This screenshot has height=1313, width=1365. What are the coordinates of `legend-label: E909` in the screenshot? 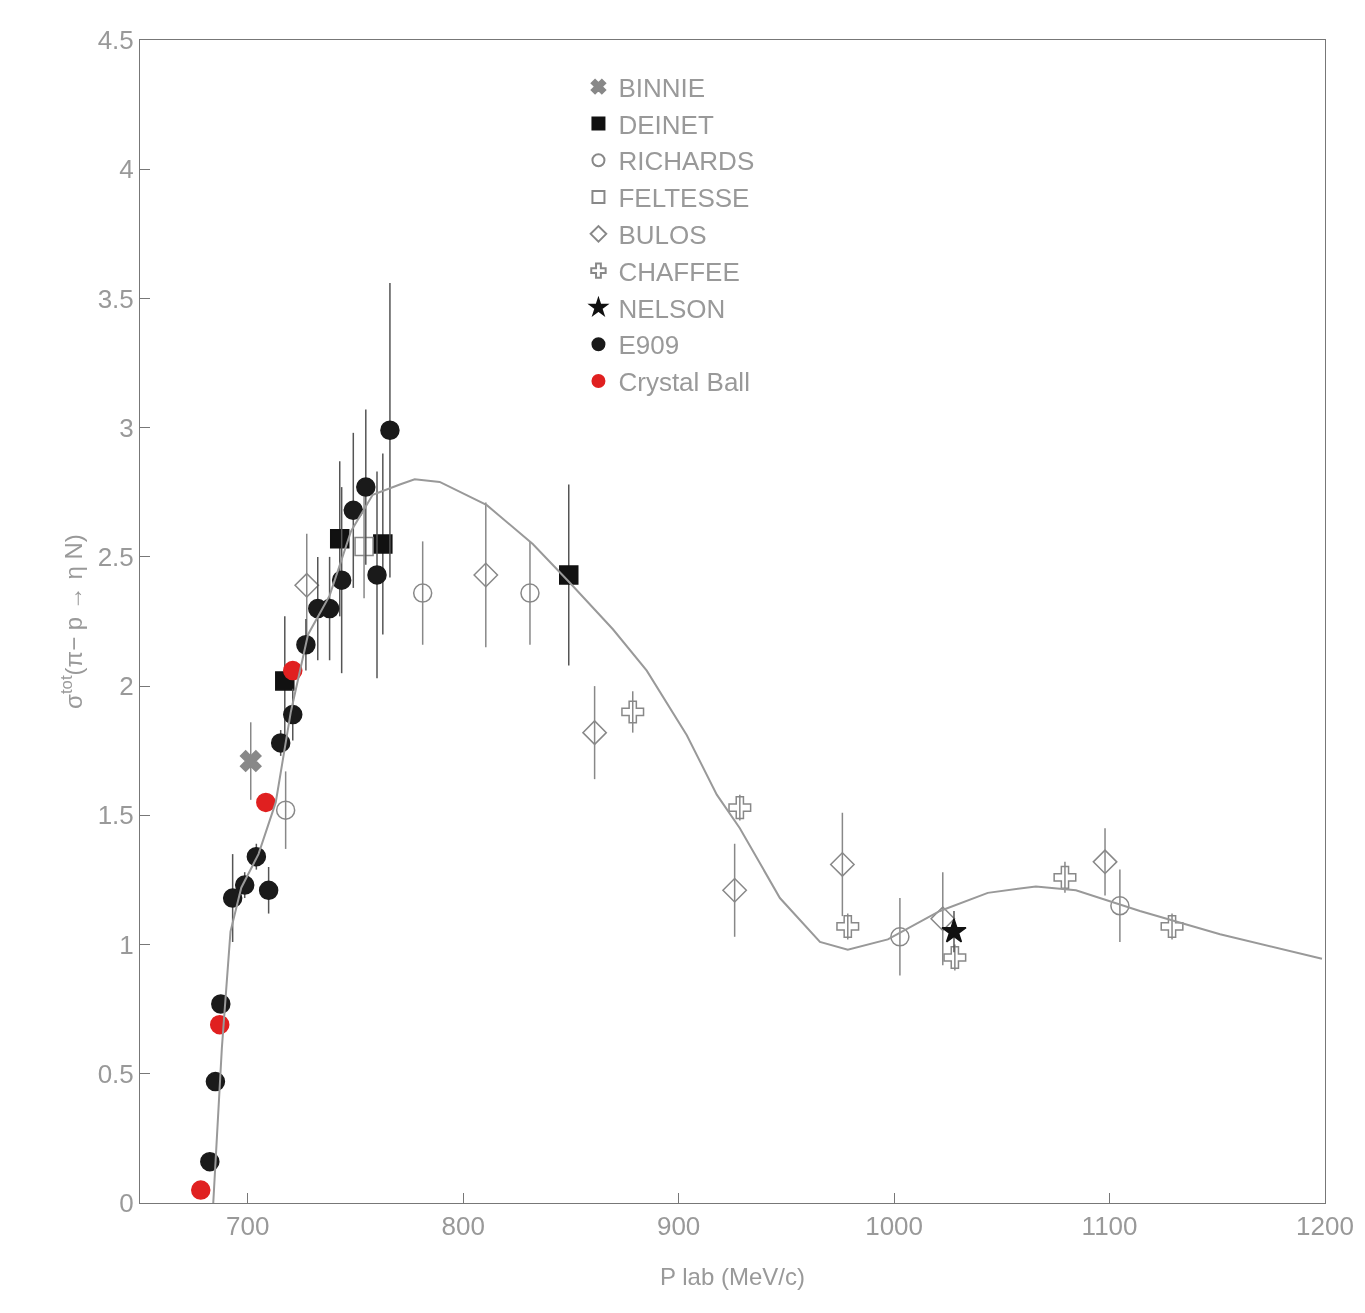 It's located at (649, 345).